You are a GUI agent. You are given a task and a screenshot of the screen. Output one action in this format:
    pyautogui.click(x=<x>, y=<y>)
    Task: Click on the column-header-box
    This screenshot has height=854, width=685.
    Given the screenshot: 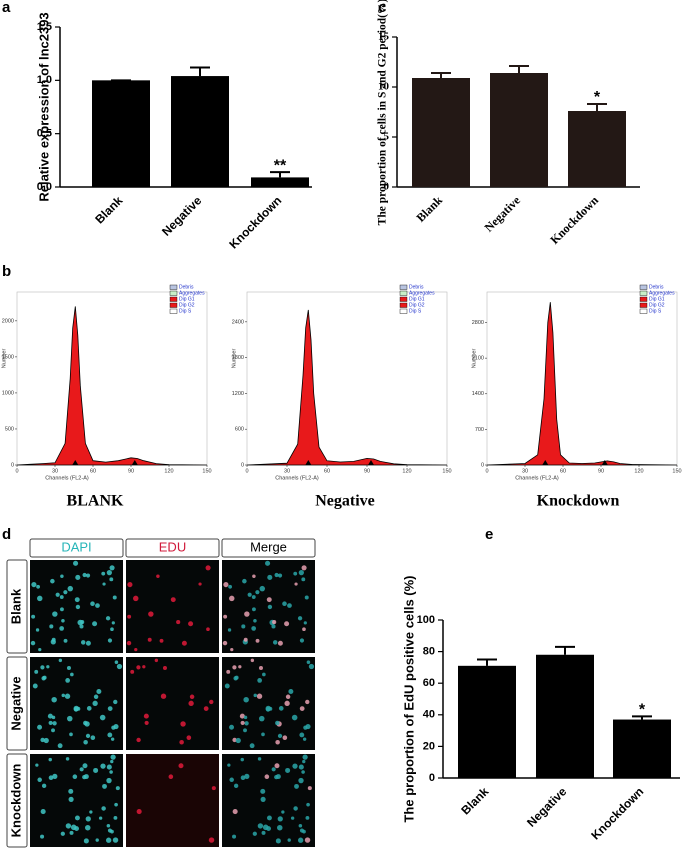 What is the action you would take?
    pyautogui.click(x=76, y=548)
    